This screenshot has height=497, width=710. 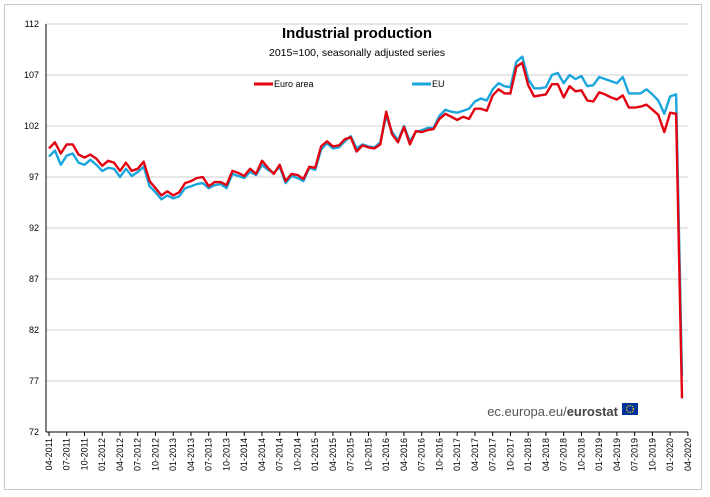 I want to click on x-tick-label: 04-2013, so click(x=191, y=454).